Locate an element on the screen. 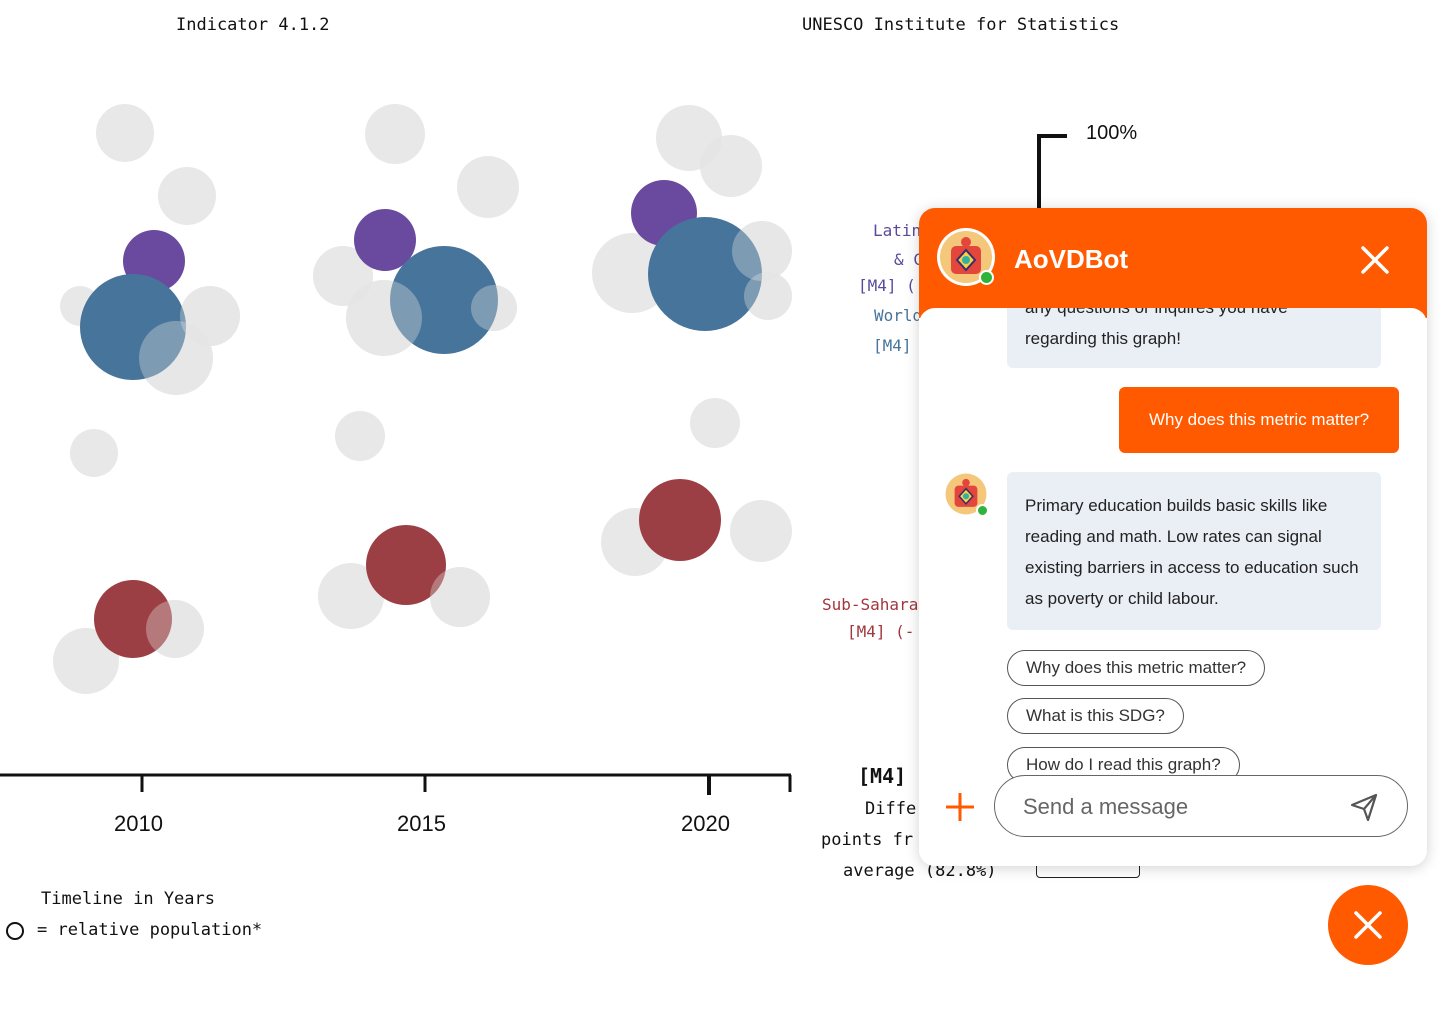 The height and width of the screenshot is (1010, 1448). size-legend-circle-icon is located at coordinates (15, 931).